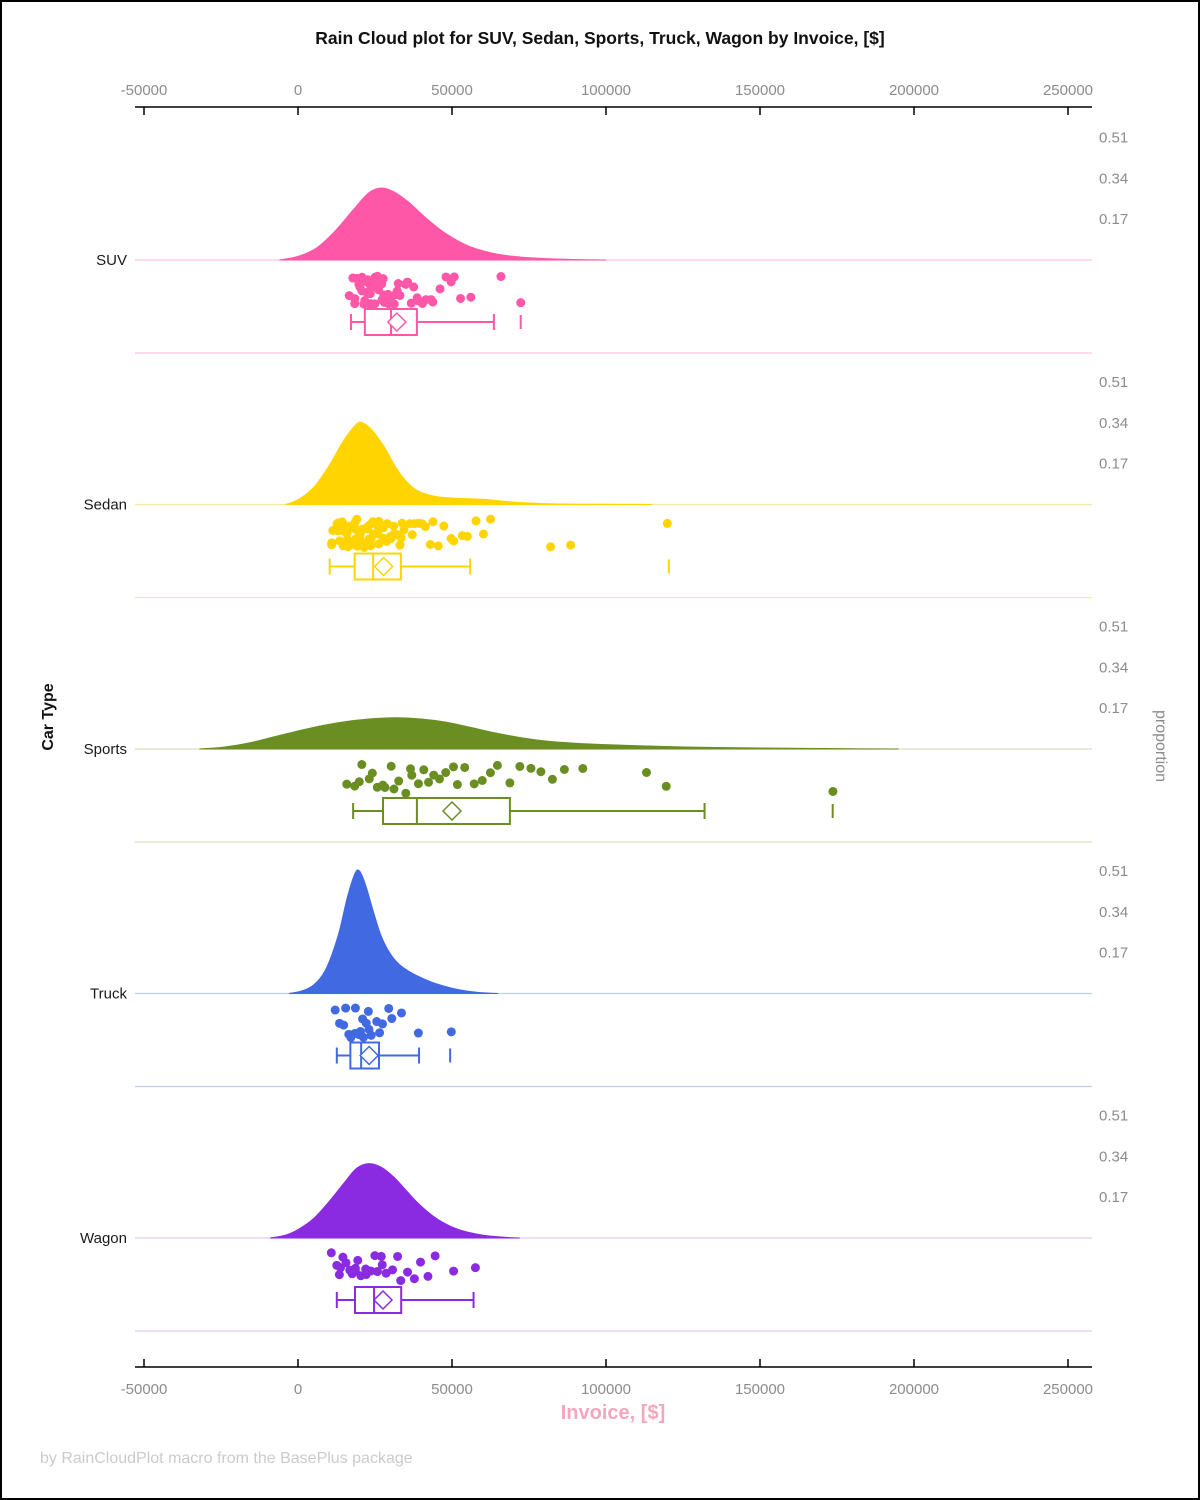  Describe the element at coordinates (446, 811) in the screenshot. I see `box` at that location.